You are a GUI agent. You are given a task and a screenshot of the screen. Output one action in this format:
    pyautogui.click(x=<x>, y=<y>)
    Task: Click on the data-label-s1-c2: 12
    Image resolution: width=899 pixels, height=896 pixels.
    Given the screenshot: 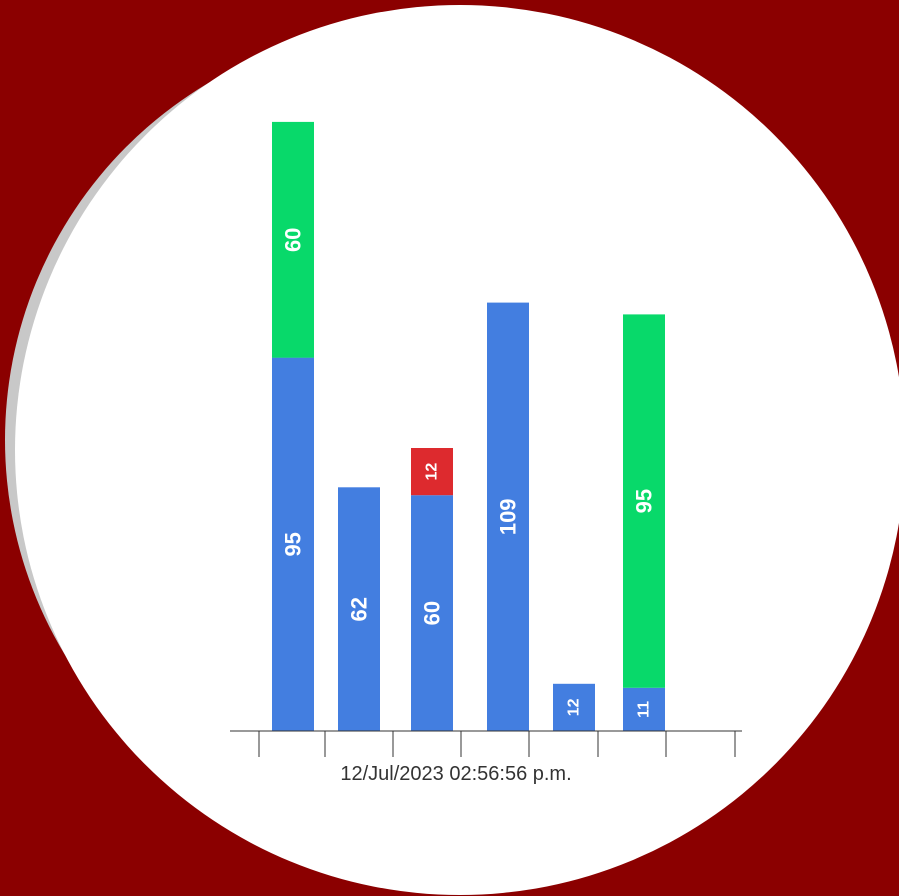 What is the action you would take?
    pyautogui.click(x=432, y=472)
    